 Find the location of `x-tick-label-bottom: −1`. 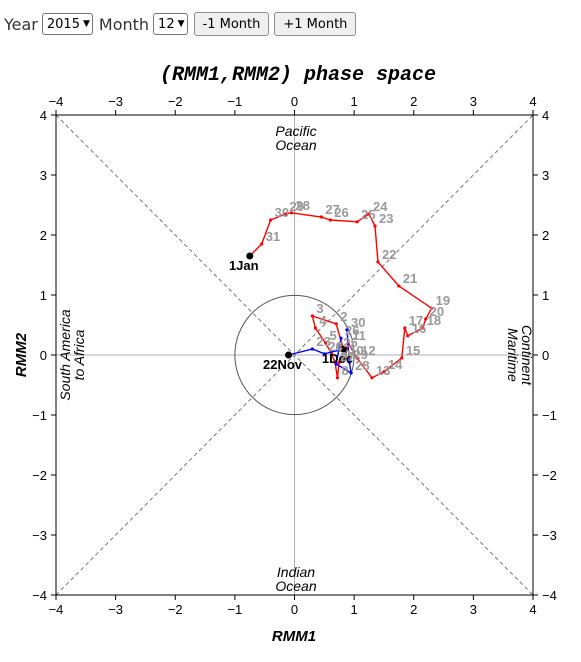

x-tick-label-bottom: −1 is located at coordinates (234, 609).